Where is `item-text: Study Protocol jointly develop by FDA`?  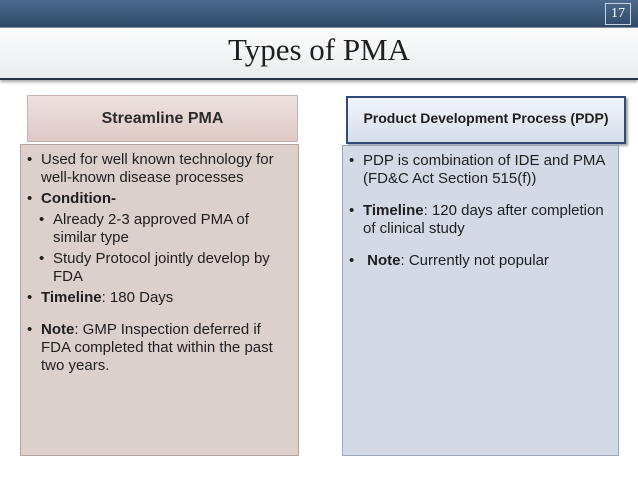
item-text: Study Protocol jointly develop by FDA is located at coordinates (161, 267).